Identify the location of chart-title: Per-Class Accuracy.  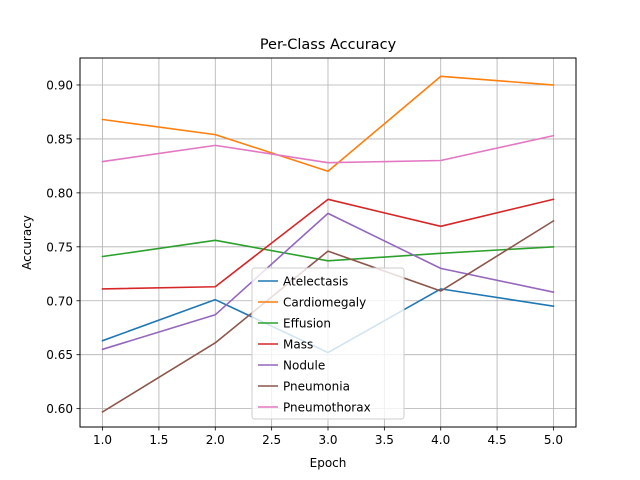
(328, 45).